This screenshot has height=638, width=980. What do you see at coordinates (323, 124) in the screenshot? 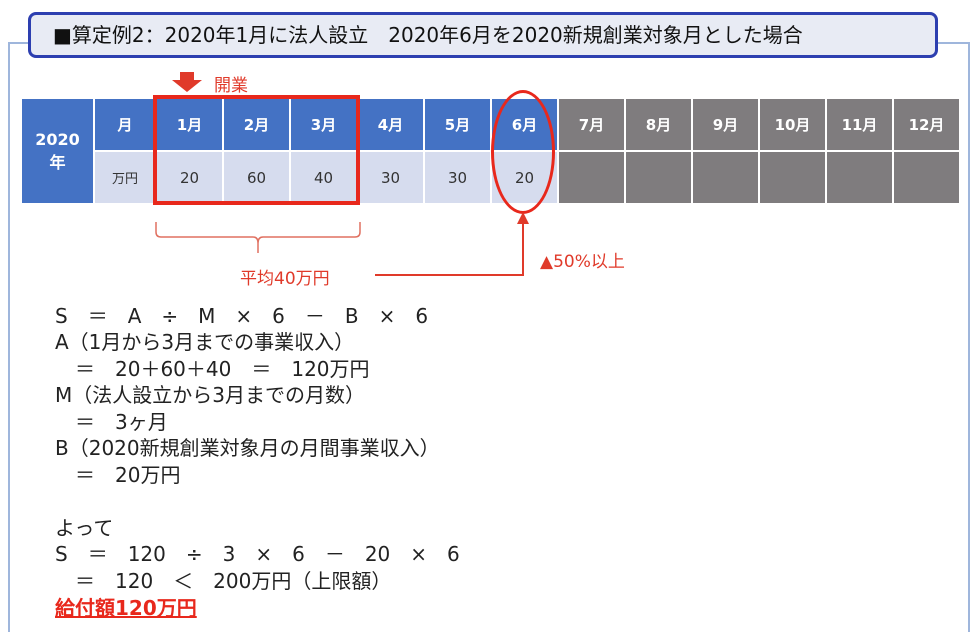
I see `month-header: 3月` at bounding box center [323, 124].